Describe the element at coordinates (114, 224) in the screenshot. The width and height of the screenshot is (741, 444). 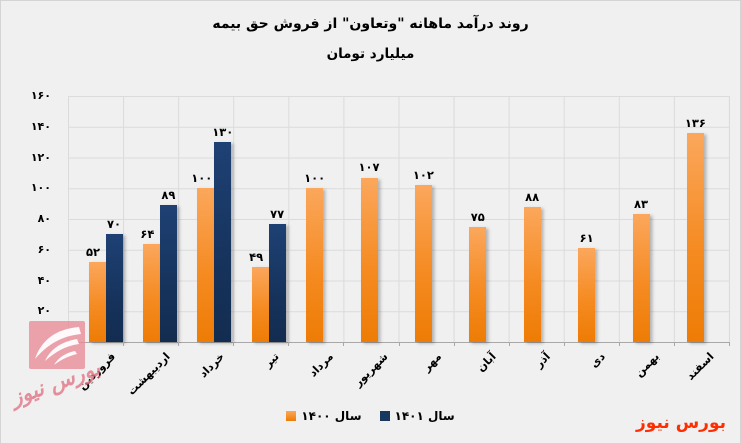
I see `bar-value-label: ۷۰` at that location.